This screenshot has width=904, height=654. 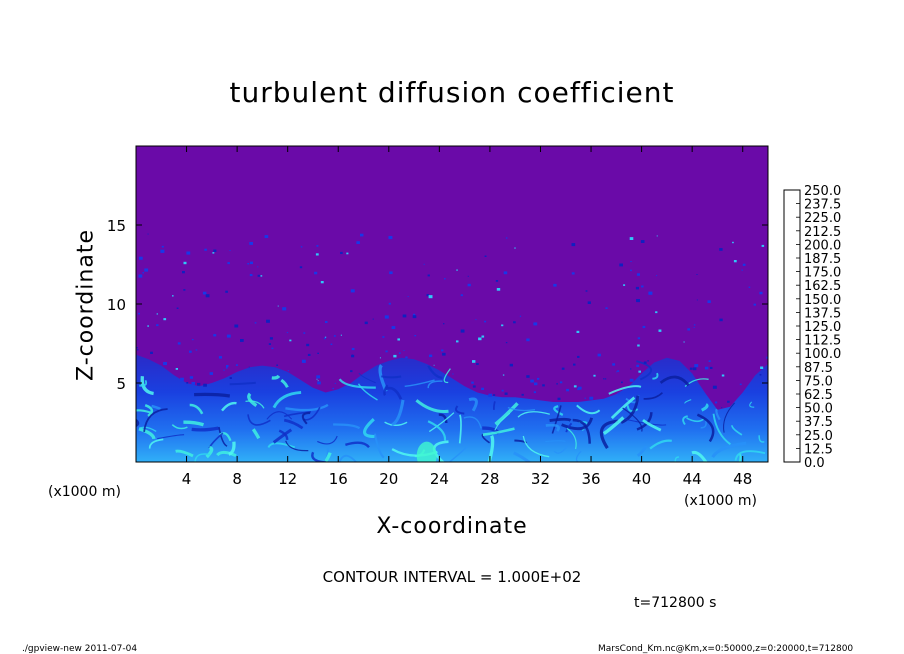 I want to click on chart-title: turbulent diffusion coefficient, so click(x=452, y=92).